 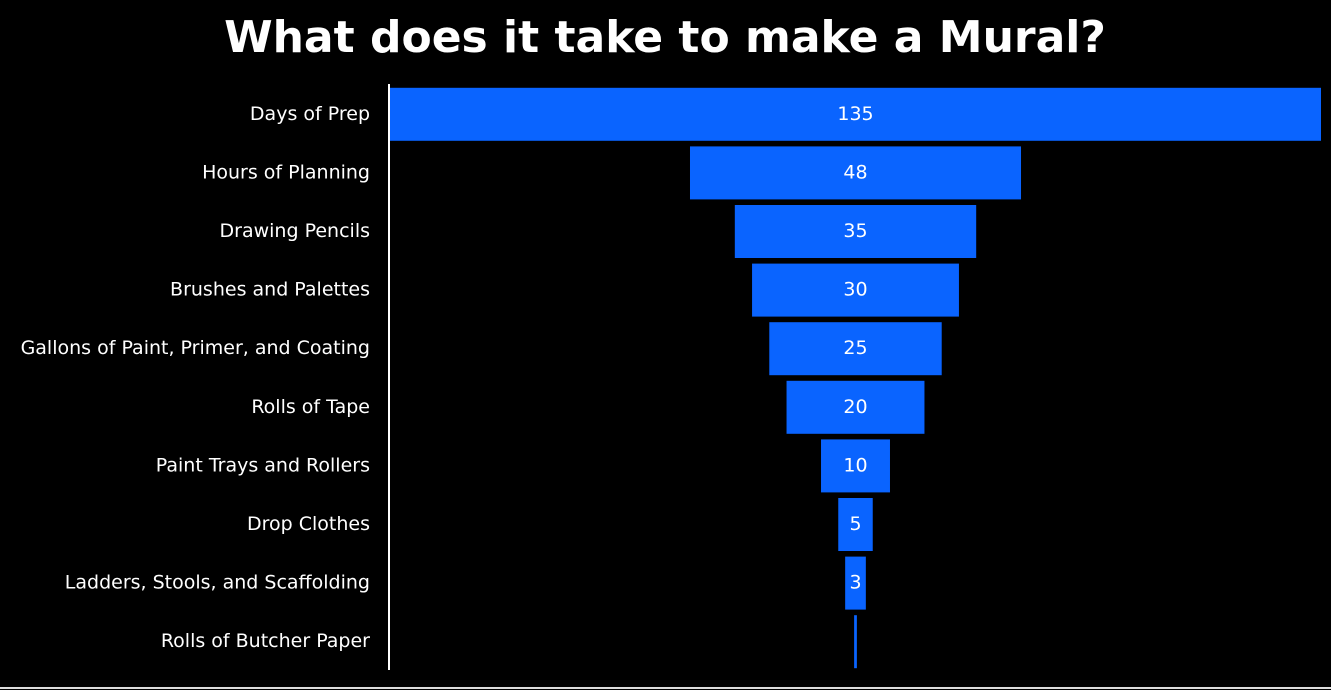 I want to click on category-label: Drawing Pencils, so click(x=295, y=231).